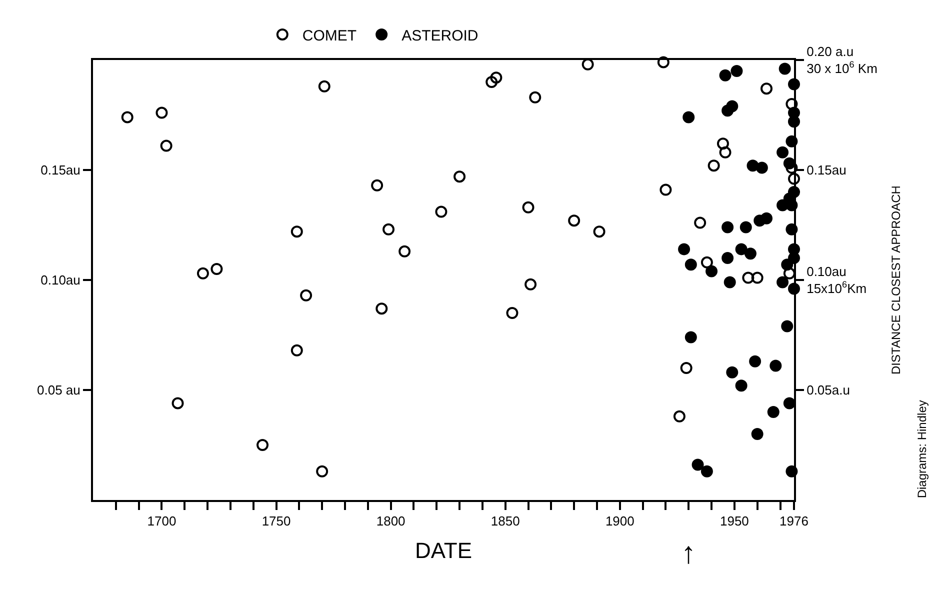  Describe the element at coordinates (734, 521) in the screenshot. I see `x-tick-label: 1950` at that location.